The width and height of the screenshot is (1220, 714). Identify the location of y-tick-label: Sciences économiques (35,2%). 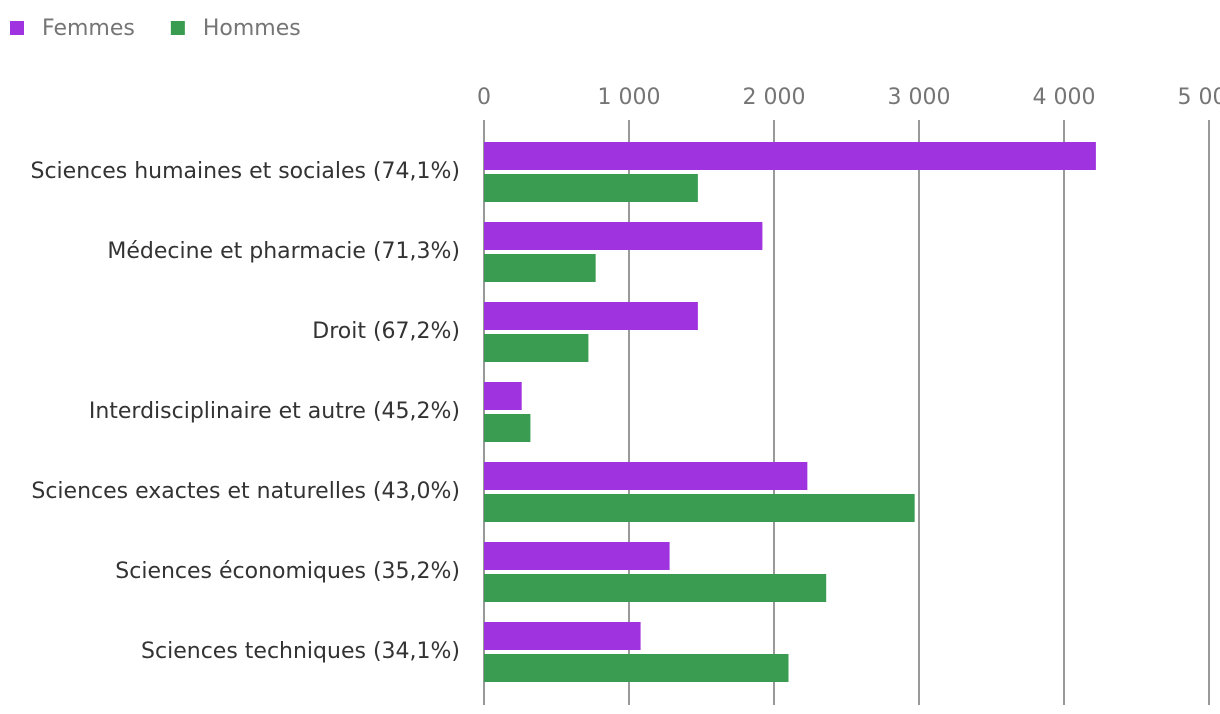
(287, 571).